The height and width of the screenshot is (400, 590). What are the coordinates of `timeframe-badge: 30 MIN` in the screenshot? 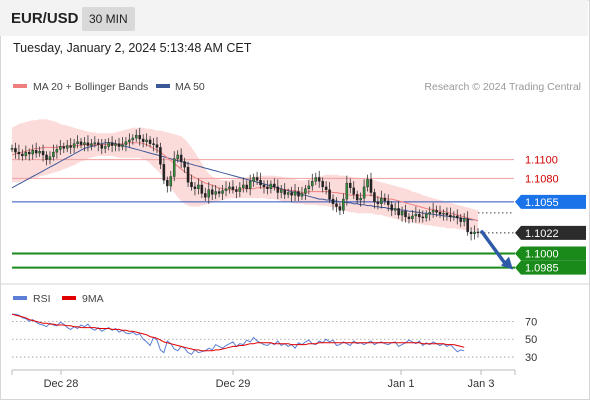 It's located at (108, 19).